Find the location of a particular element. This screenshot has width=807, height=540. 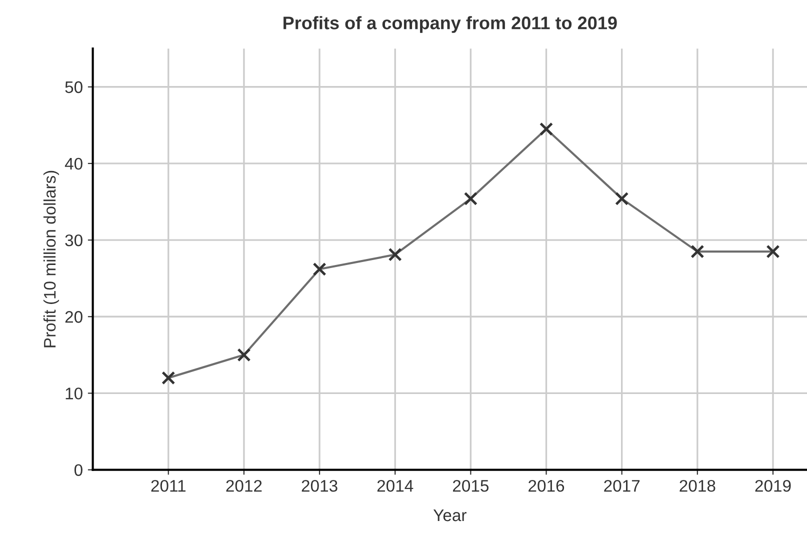

y-tick-label: 10 is located at coordinates (74, 394).